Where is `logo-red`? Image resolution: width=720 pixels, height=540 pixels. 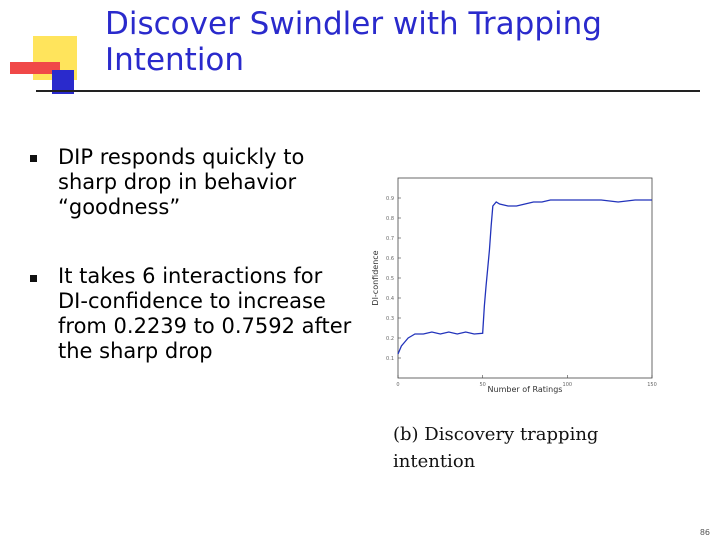 logo-red is located at coordinates (35, 68).